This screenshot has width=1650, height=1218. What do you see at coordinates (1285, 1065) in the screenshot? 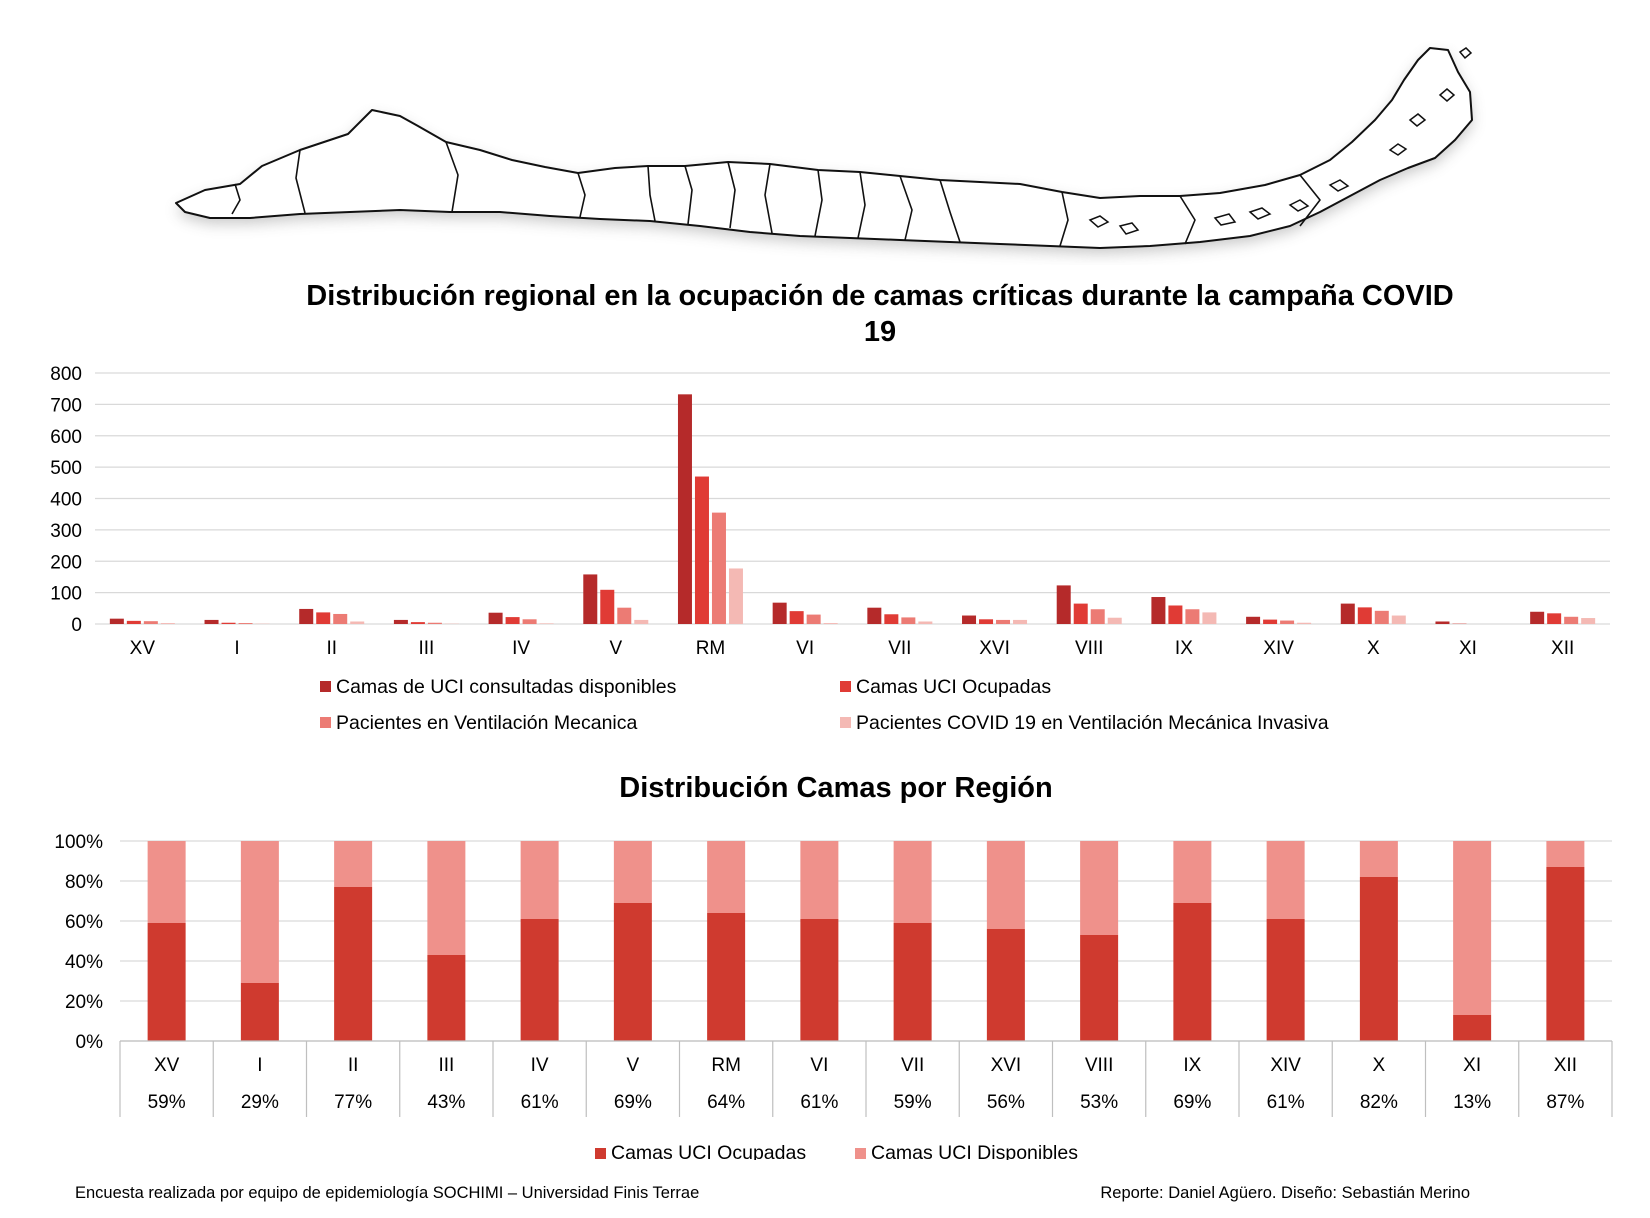
I see `chart2-xtick-label: XIV` at bounding box center [1285, 1065].